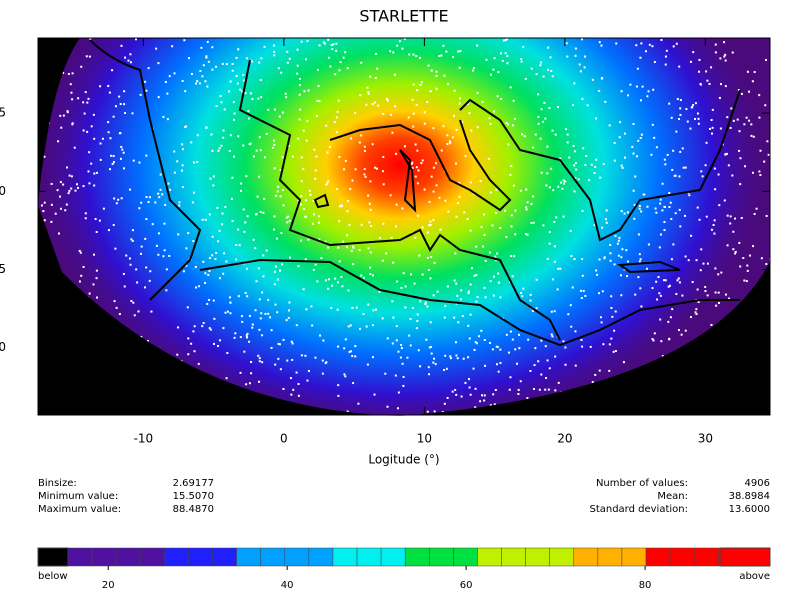  Describe the element at coordinates (672, 496) in the screenshot. I see `stat-label: Mean:` at that location.